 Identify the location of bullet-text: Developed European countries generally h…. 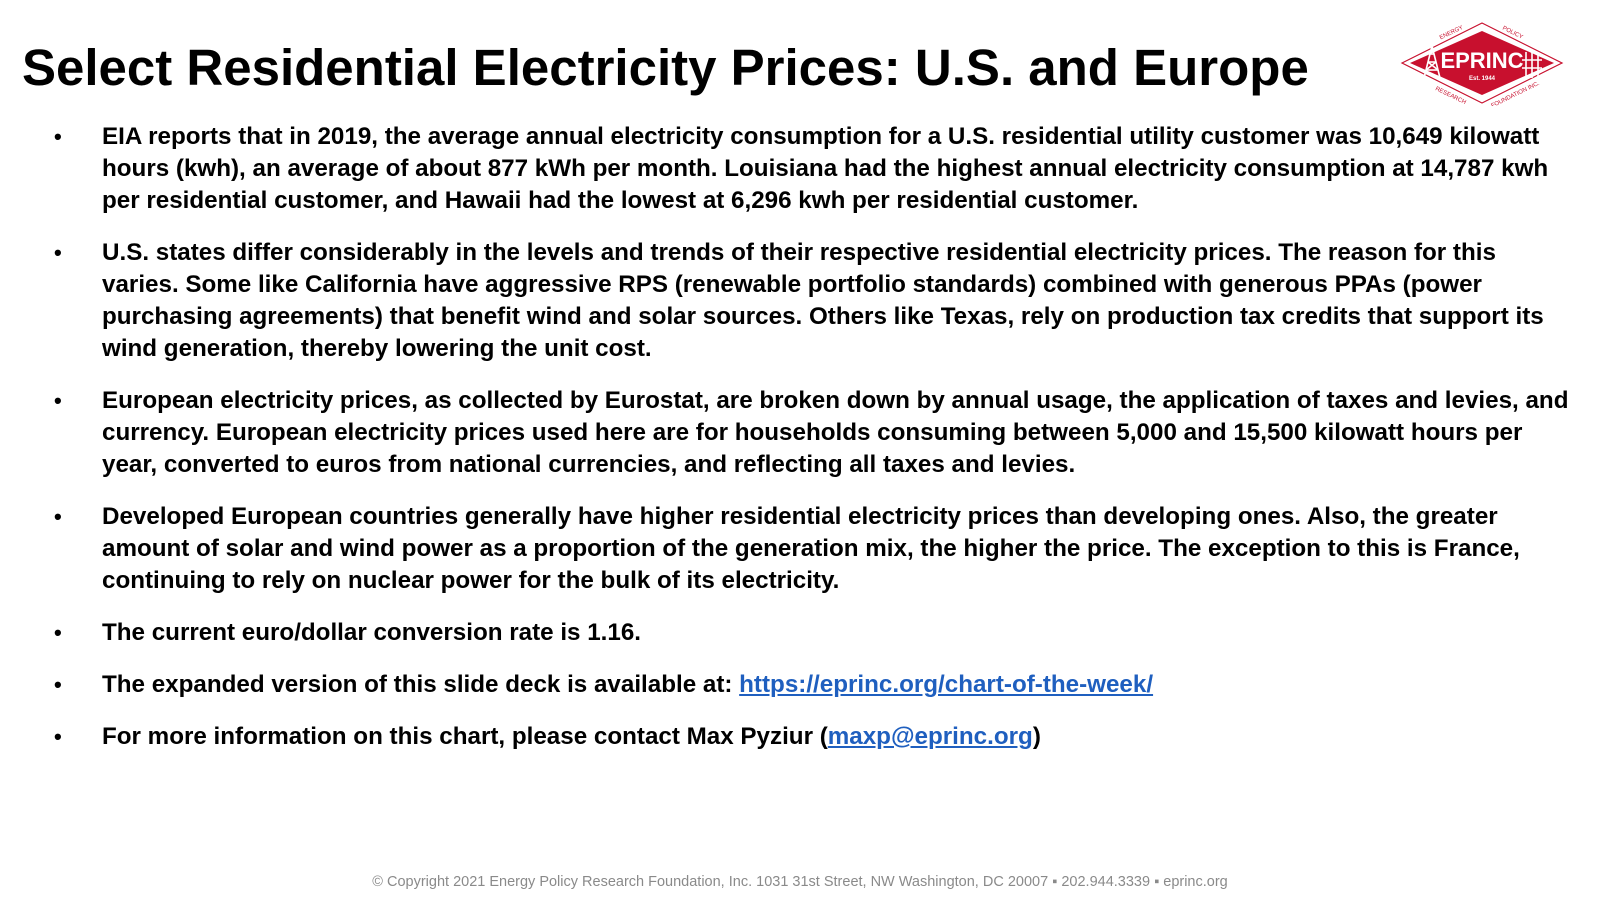
(811, 548).